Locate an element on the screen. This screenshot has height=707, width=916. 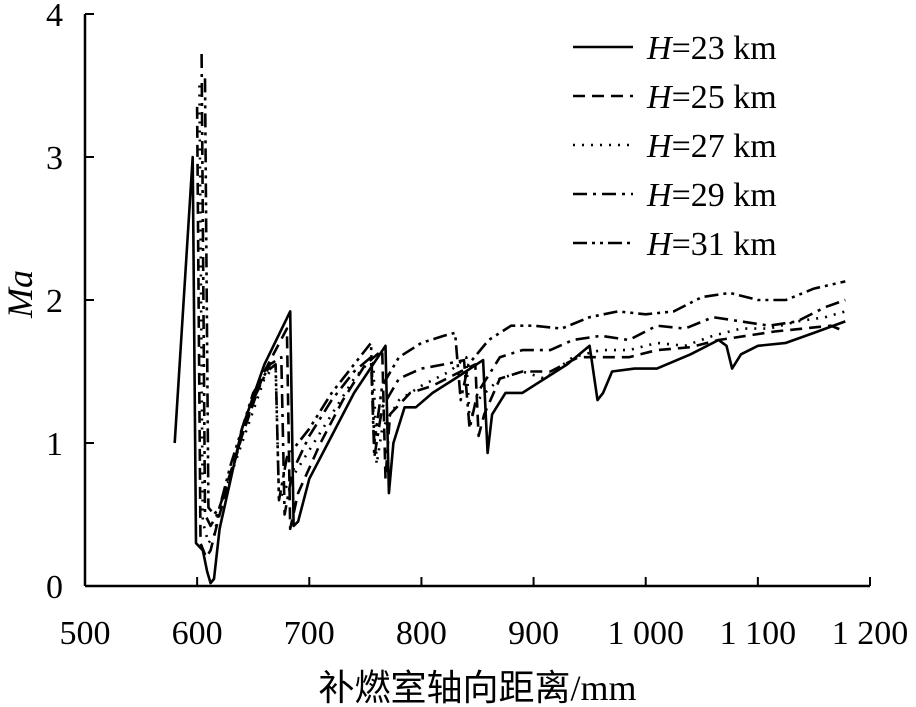
y-tick-label: 0 is located at coordinates (54, 587).